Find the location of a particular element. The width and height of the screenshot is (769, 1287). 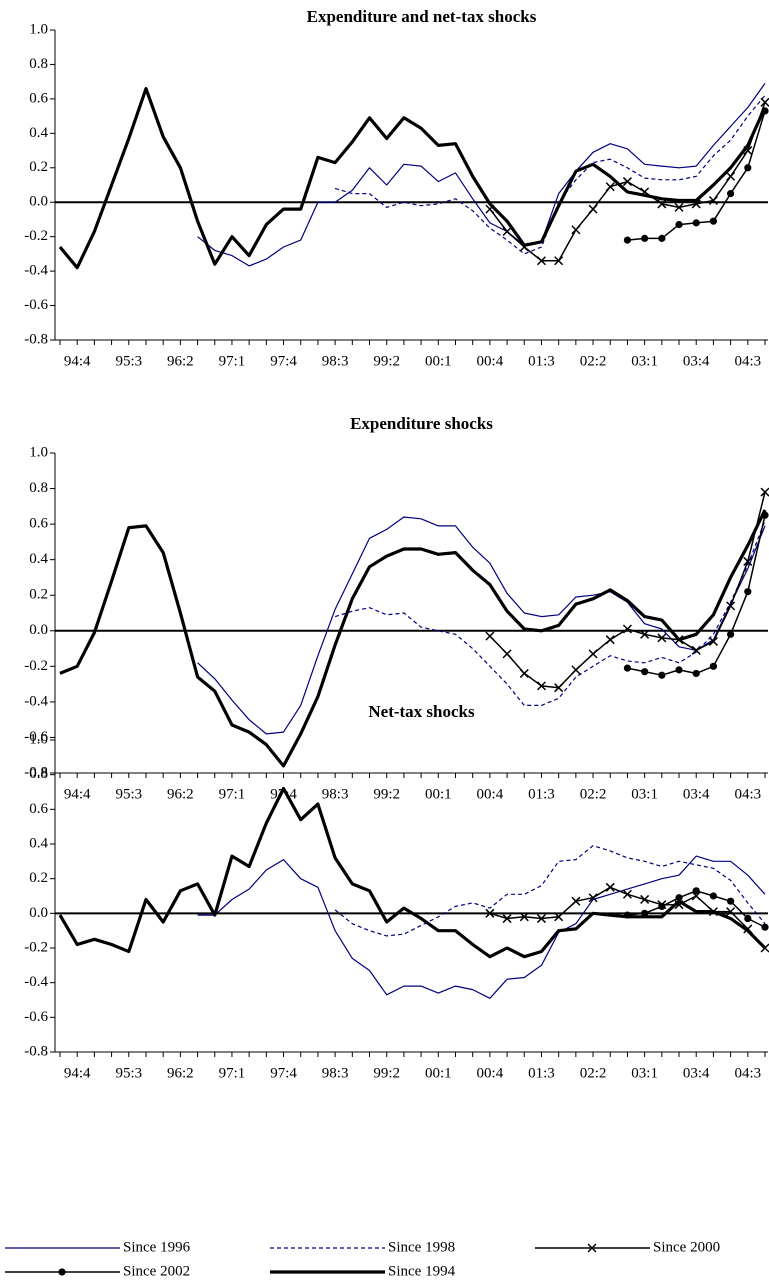

chart-title: Expenditure and net-tax shocks is located at coordinates (422, 16).